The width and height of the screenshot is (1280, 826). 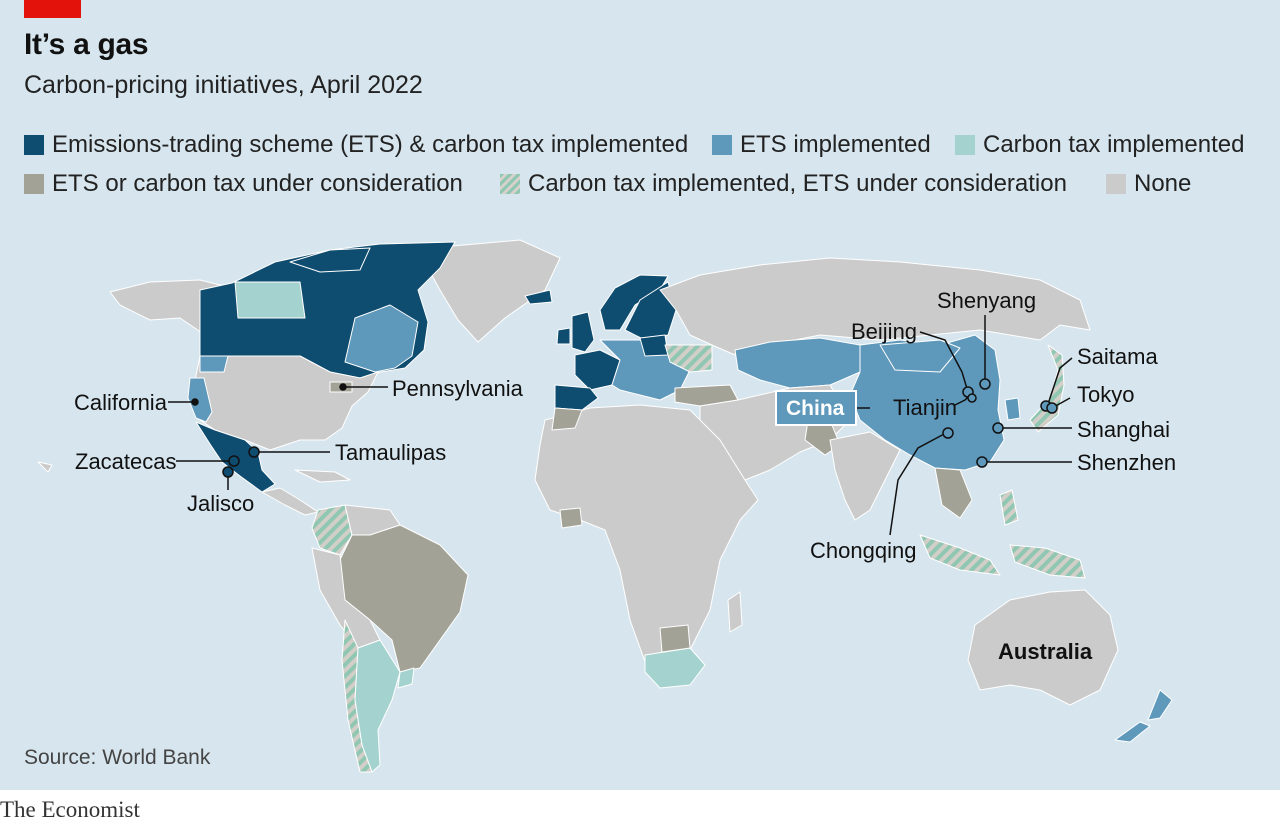 I want to click on legend-label-none: None, so click(x=1163, y=183).